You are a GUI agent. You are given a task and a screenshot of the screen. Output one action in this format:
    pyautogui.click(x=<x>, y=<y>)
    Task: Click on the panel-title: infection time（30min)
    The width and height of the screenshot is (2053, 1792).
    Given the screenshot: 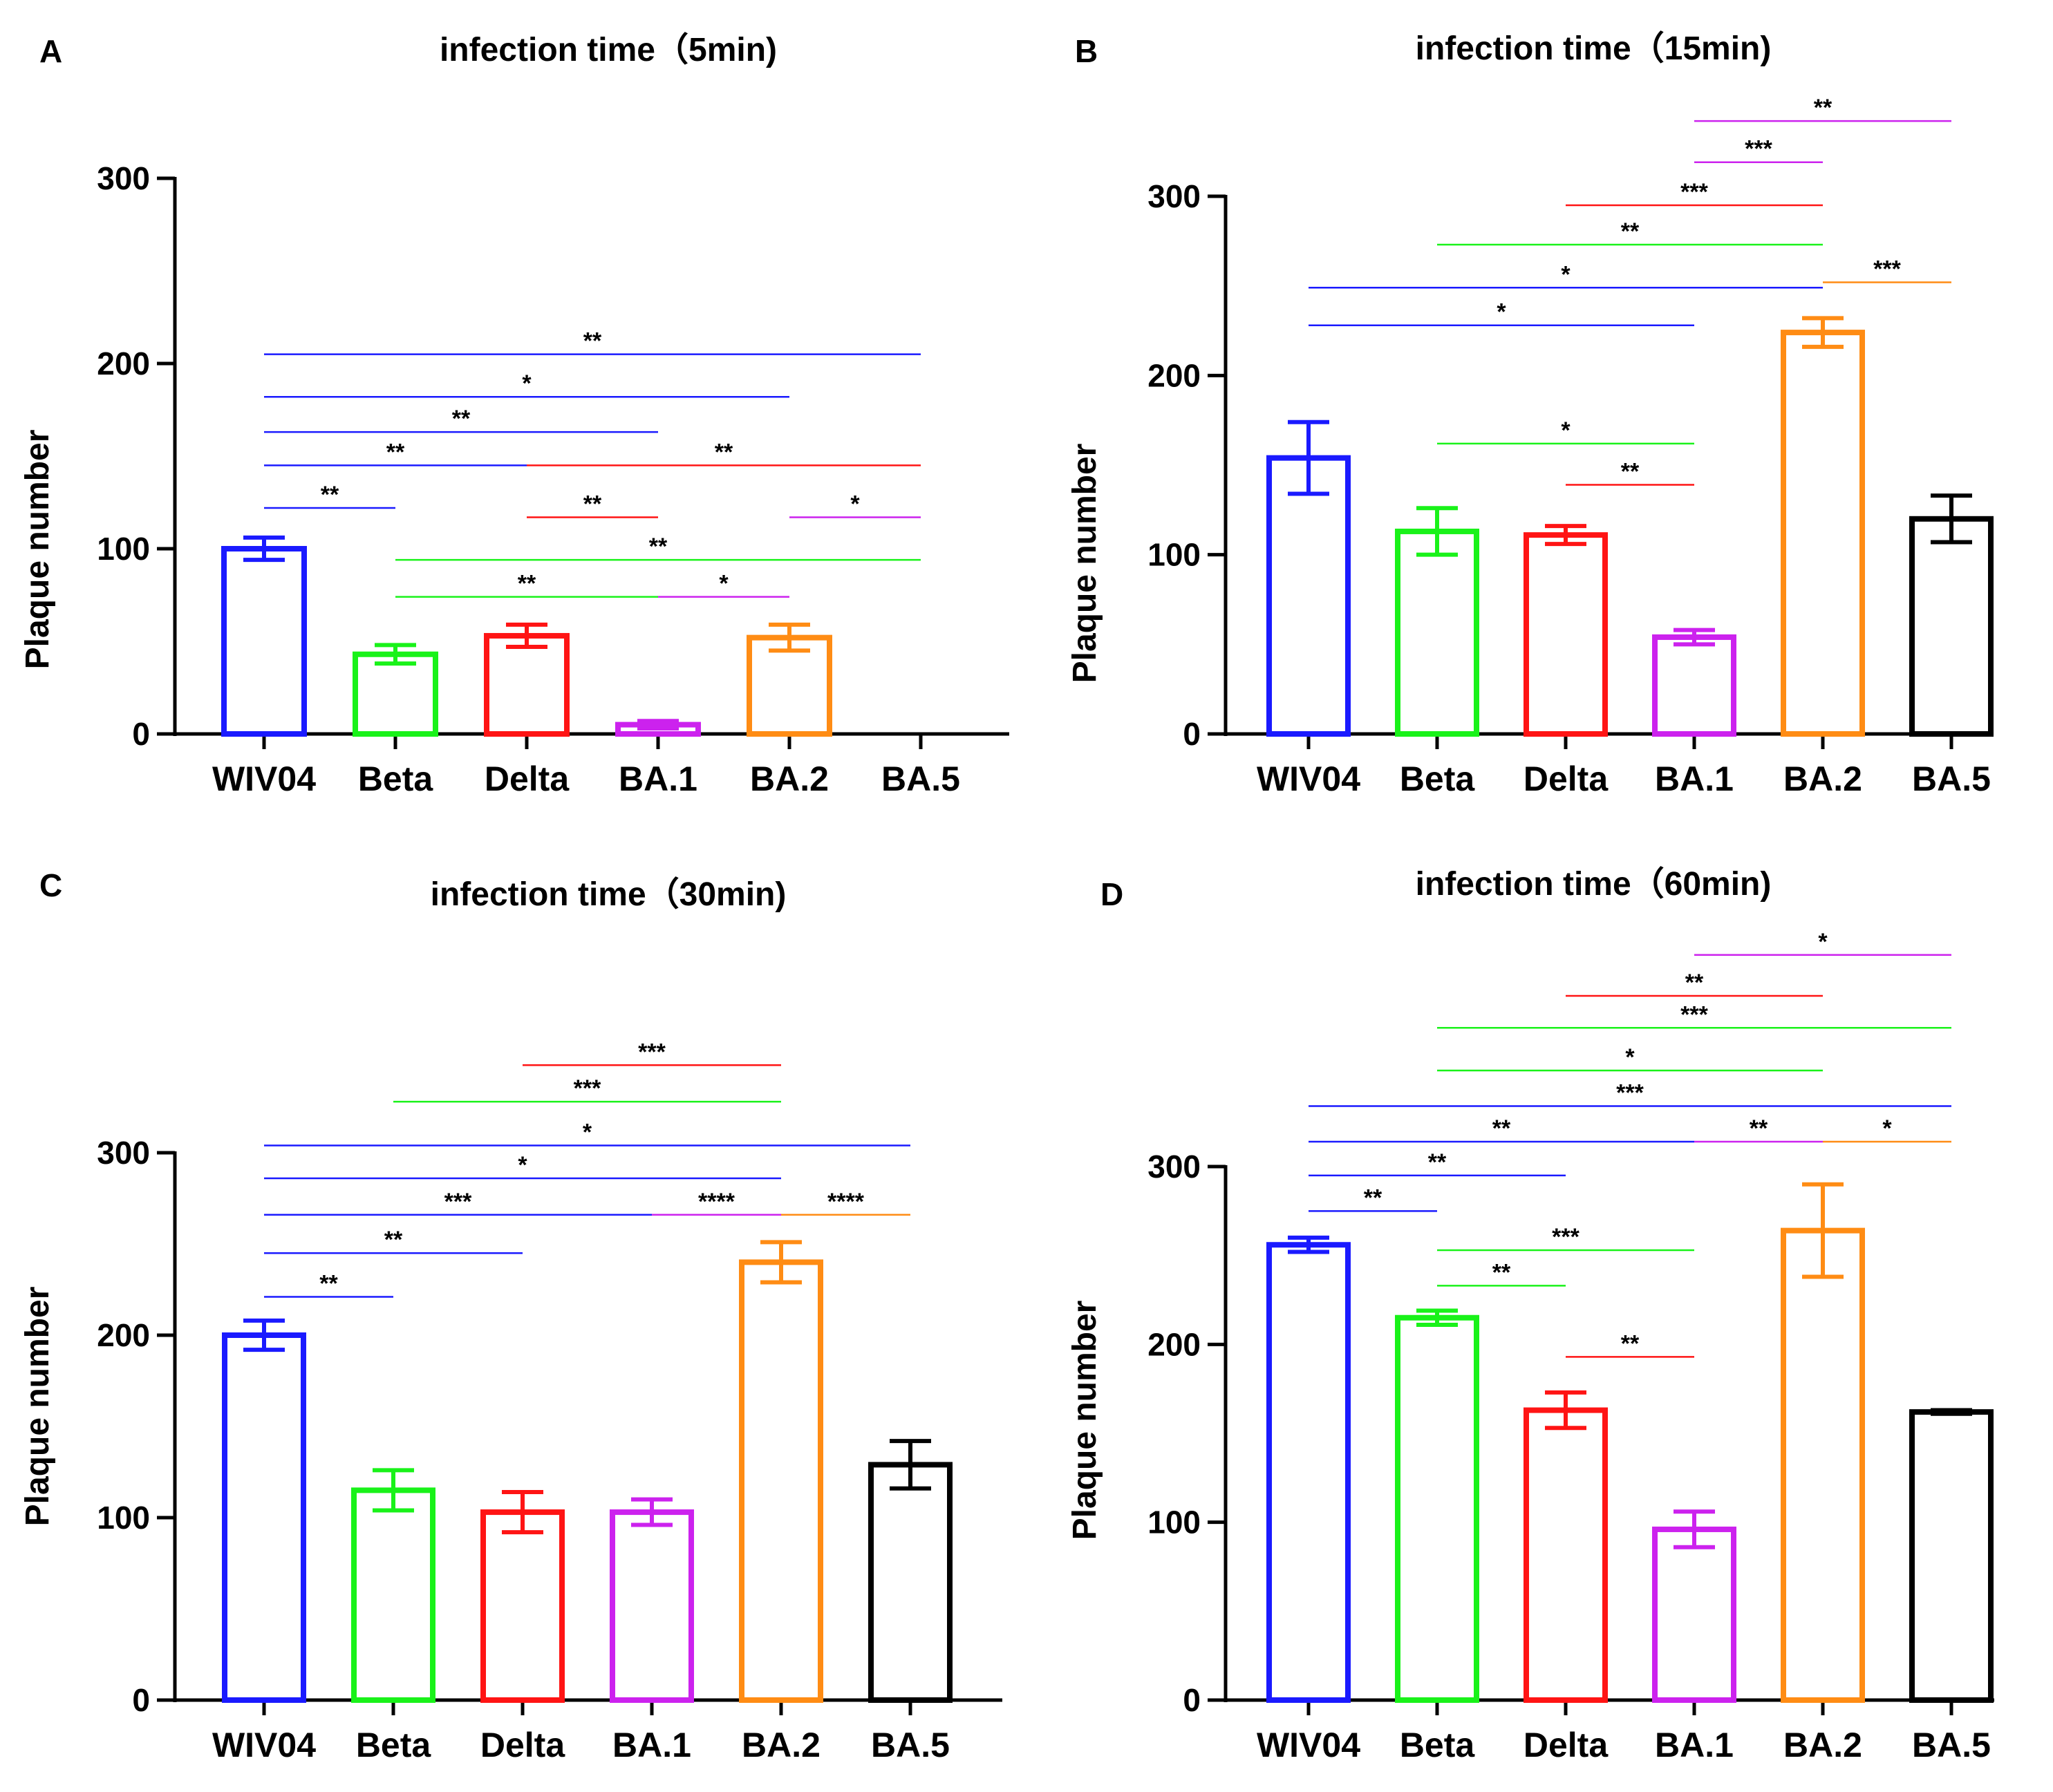 What is the action you would take?
    pyautogui.click(x=609, y=895)
    